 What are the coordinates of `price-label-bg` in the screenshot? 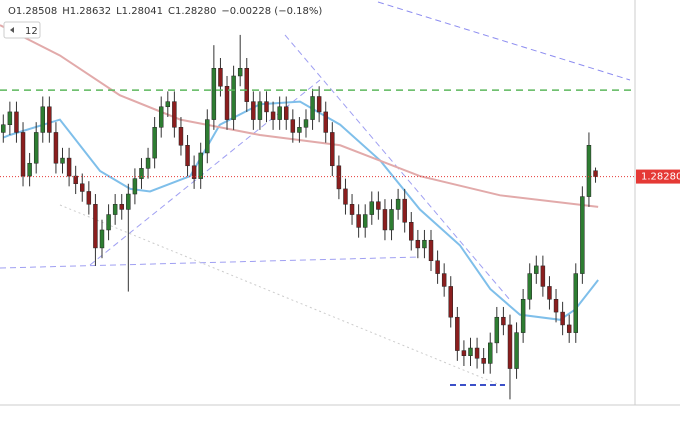 It's located at (658, 176).